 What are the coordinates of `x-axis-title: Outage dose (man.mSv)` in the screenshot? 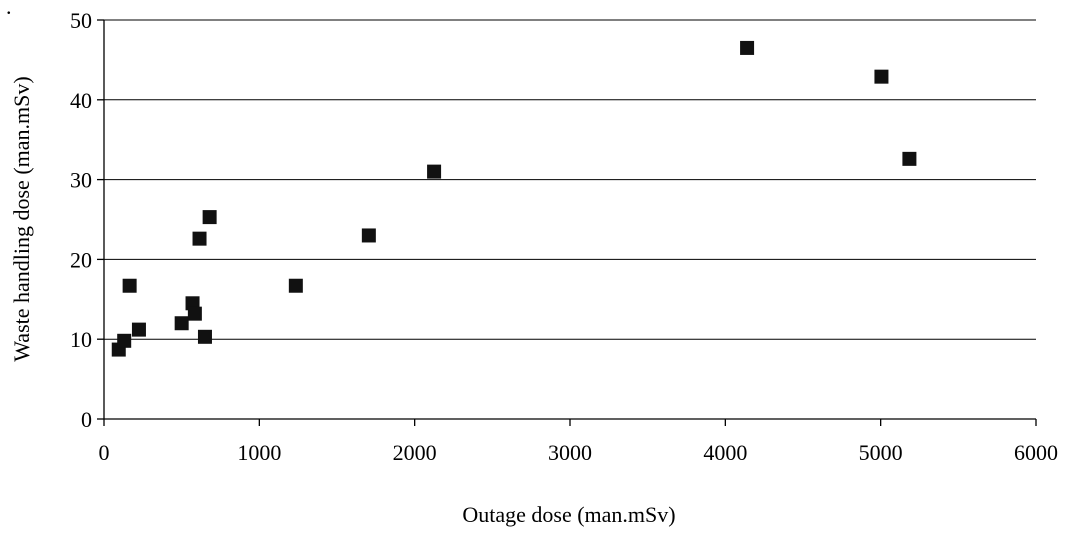 It's located at (568, 514).